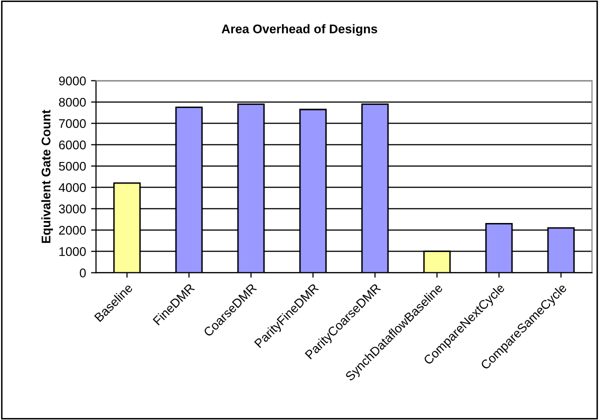  I want to click on y-tick-label: 7000, so click(72, 123).